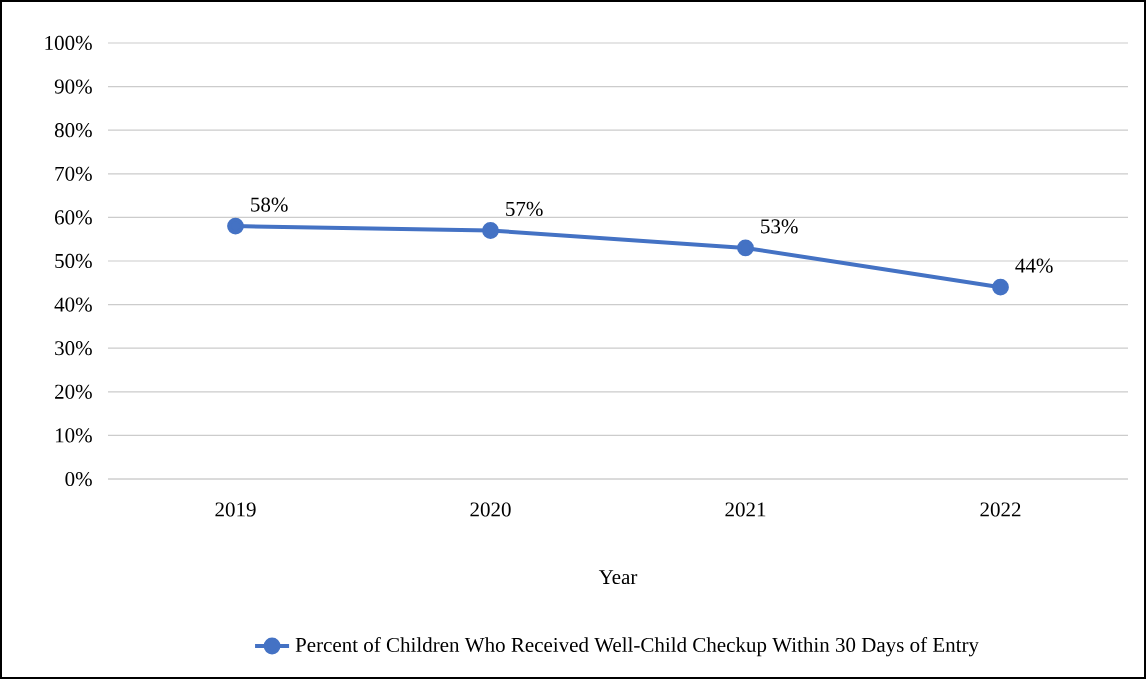  Describe the element at coordinates (269, 204) in the screenshot. I see `data-label: 58%` at that location.